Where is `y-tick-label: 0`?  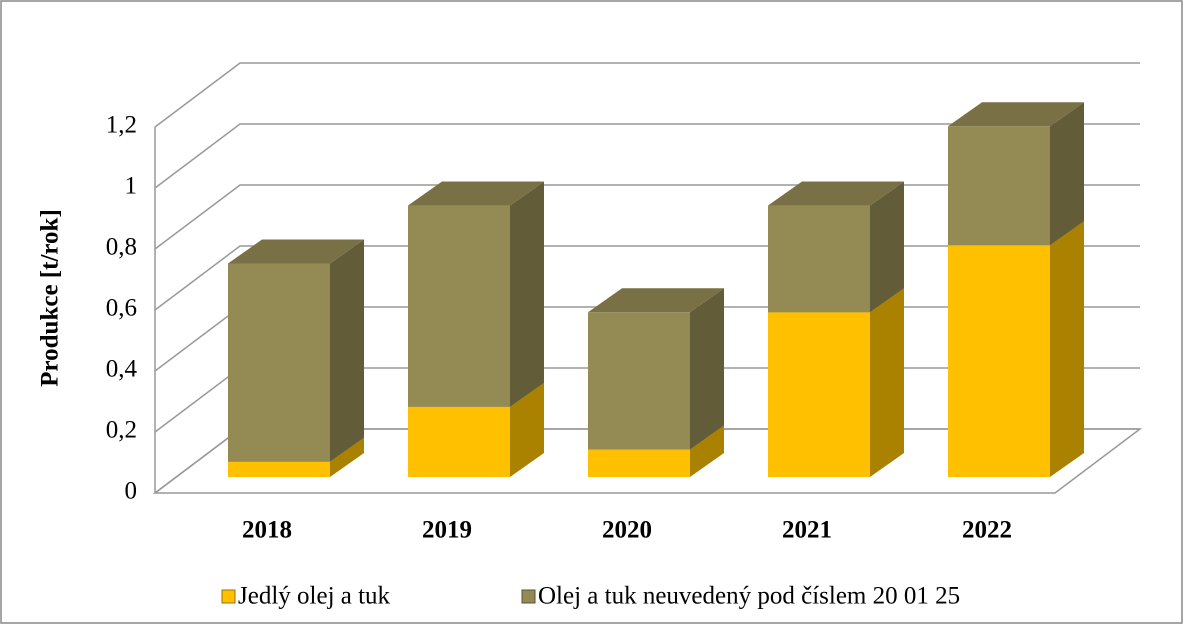 y-tick-label: 0 is located at coordinates (131, 491).